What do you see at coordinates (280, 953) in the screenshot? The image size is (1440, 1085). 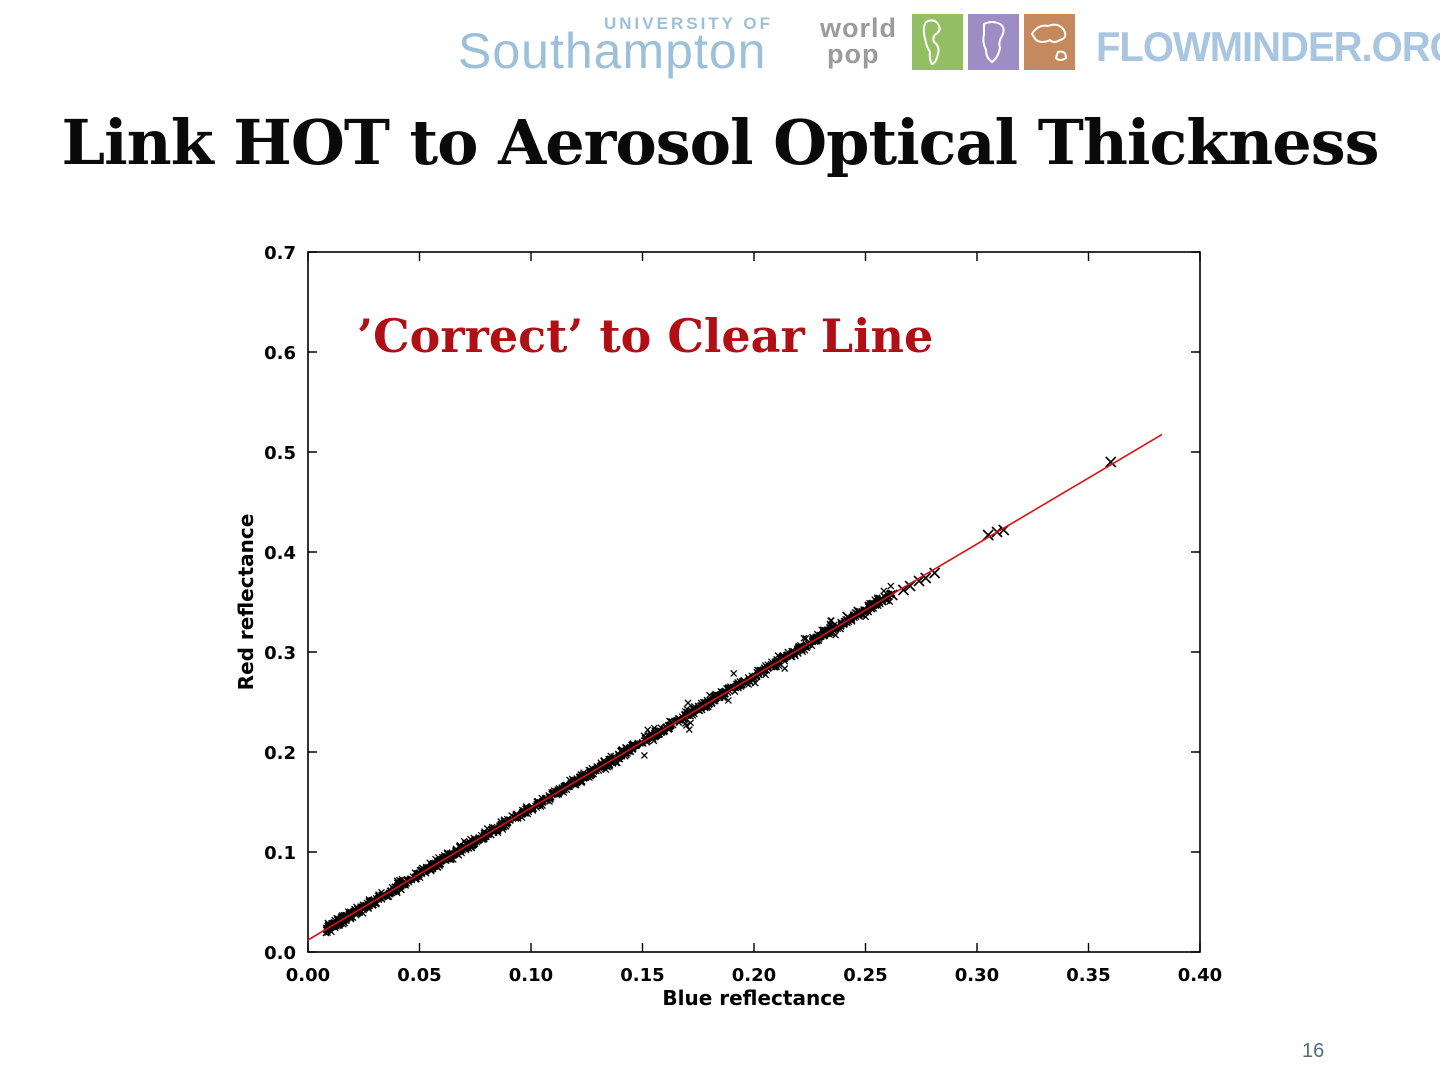 I see `y-tick-label: 0.0` at bounding box center [280, 953].